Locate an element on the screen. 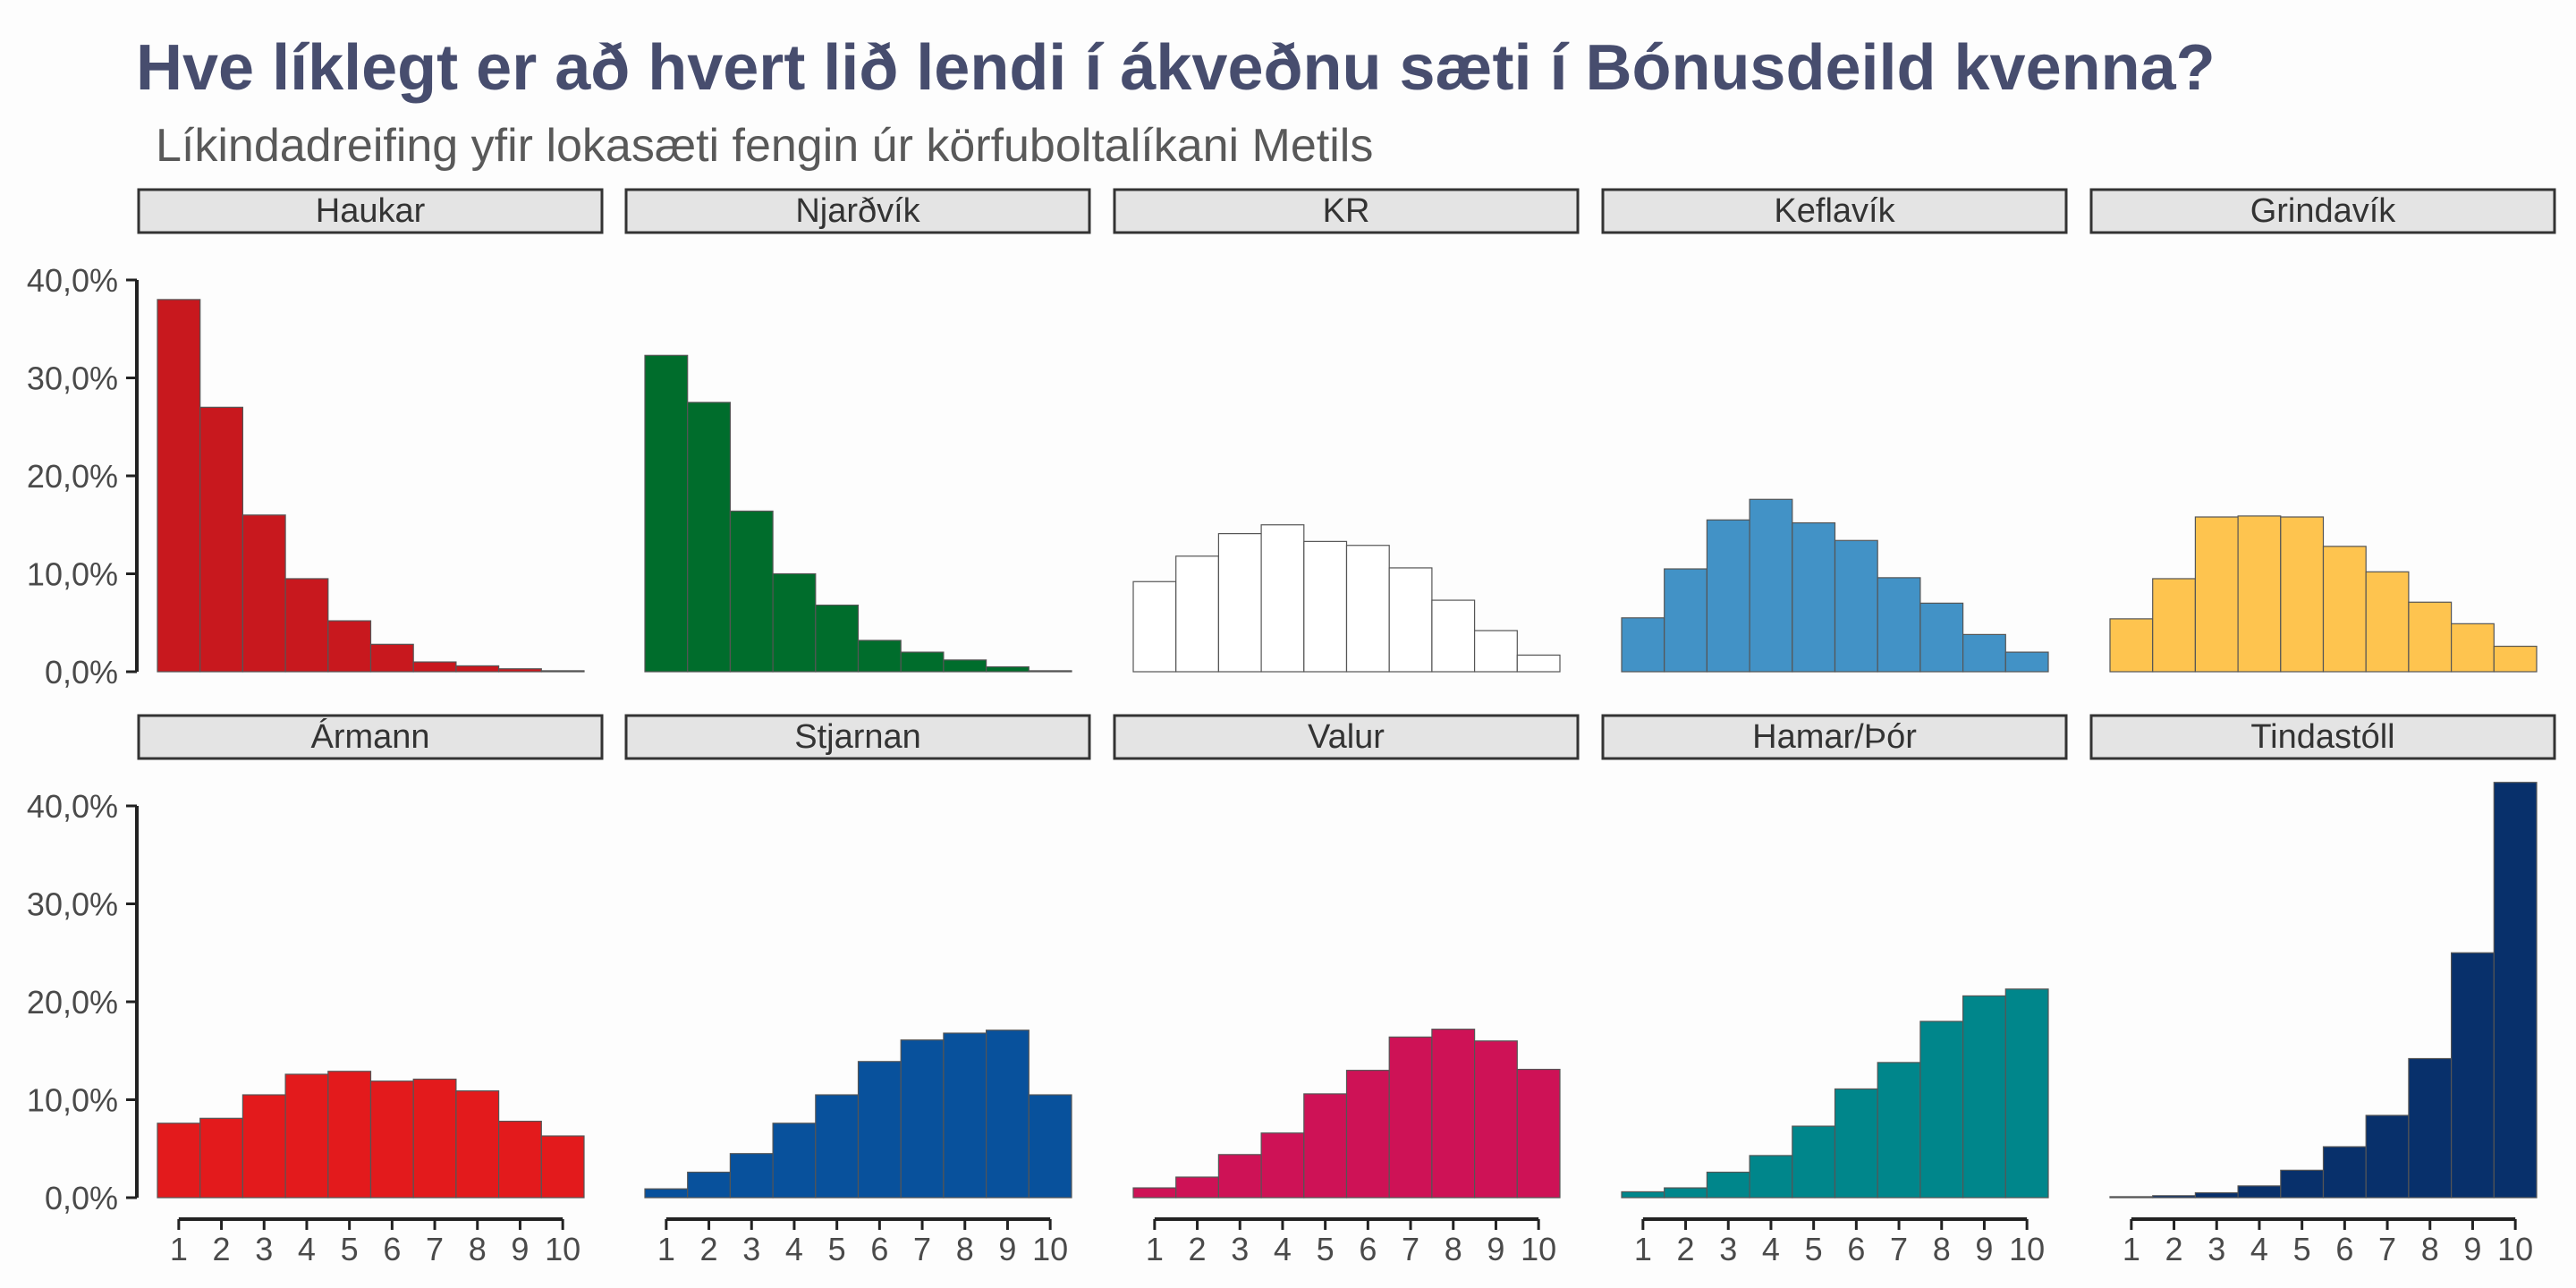 This screenshot has width=2576, height=1288. facet-panel: Valur is located at coordinates (1346, 956).